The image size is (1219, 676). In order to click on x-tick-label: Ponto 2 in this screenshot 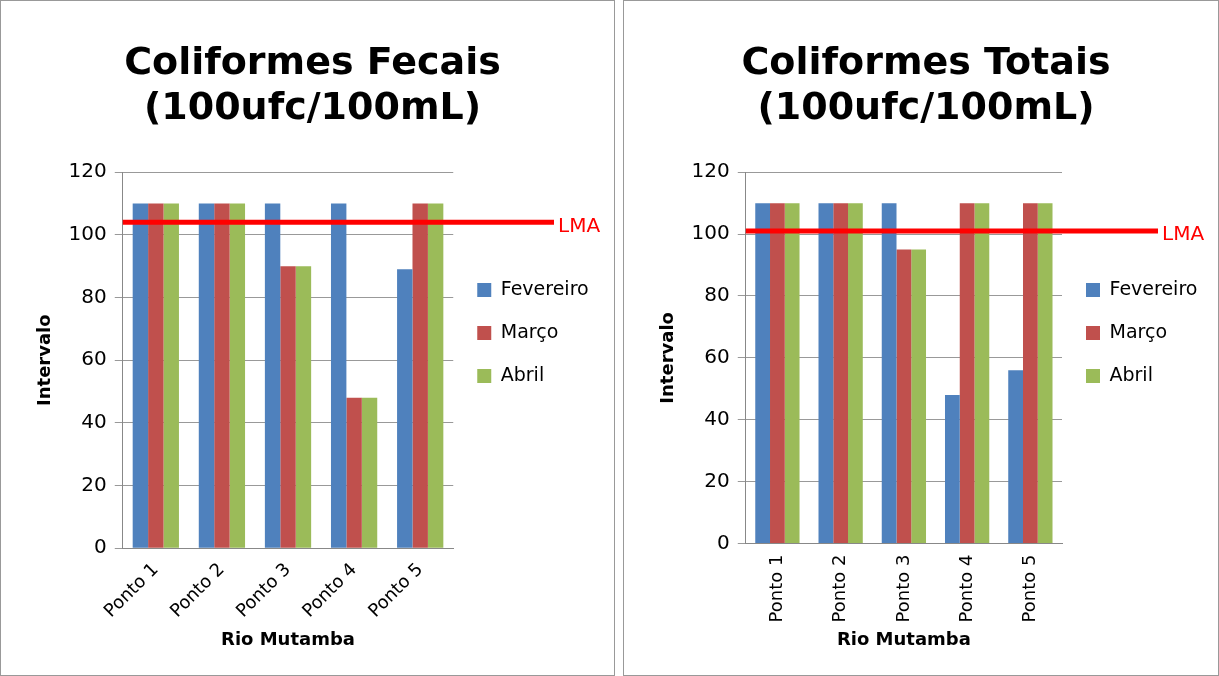, I will do `click(839, 588)`.